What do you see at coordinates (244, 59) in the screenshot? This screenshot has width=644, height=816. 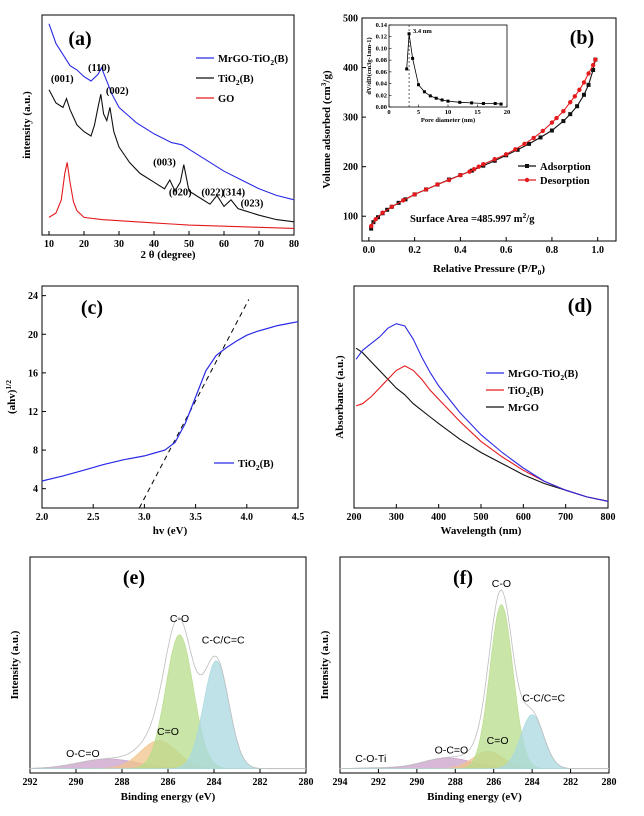 I see `legend-entry-main: MrGO-TiO` at bounding box center [244, 59].